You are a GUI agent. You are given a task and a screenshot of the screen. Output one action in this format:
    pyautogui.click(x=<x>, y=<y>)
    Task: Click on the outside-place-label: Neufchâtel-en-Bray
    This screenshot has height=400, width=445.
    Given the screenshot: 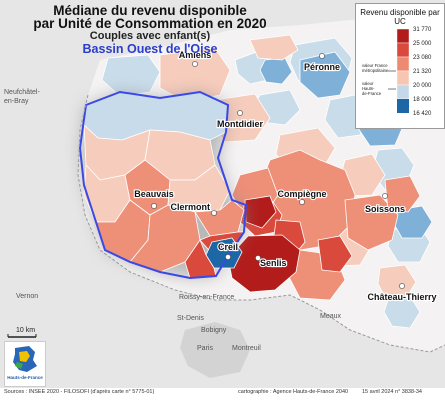 What is the action you would take?
    pyautogui.click(x=22, y=97)
    